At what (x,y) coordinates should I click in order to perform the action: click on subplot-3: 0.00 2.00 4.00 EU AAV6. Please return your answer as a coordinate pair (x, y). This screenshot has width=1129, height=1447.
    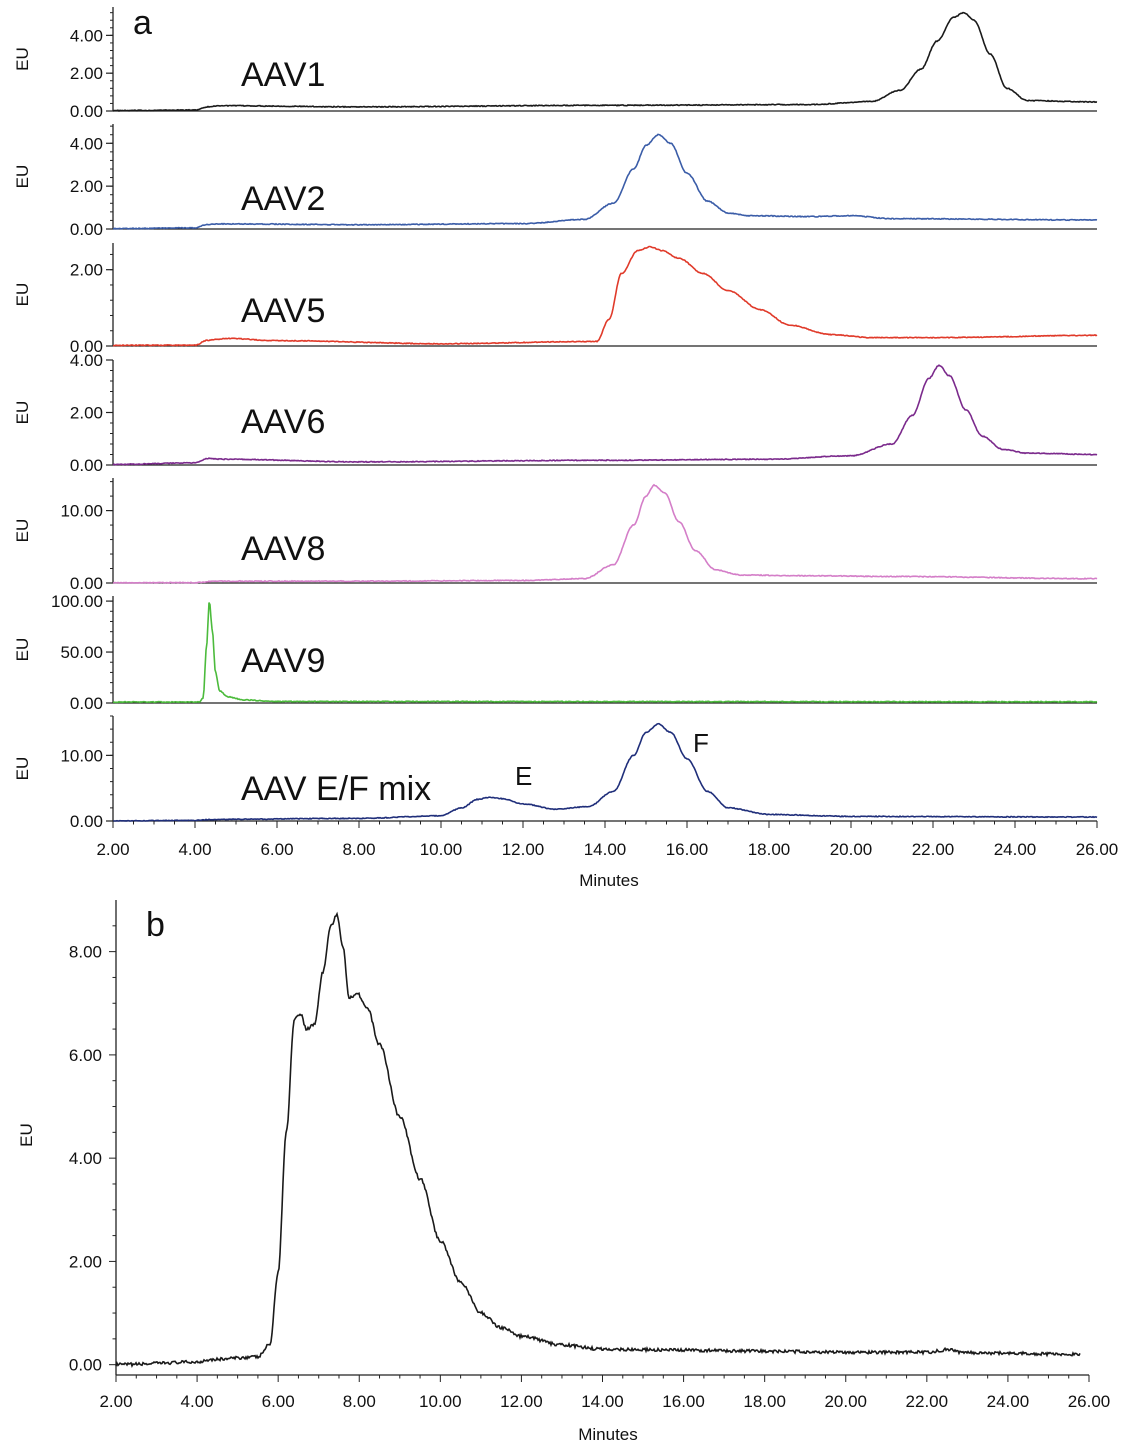
    Looking at the image, I should click on (555, 413).